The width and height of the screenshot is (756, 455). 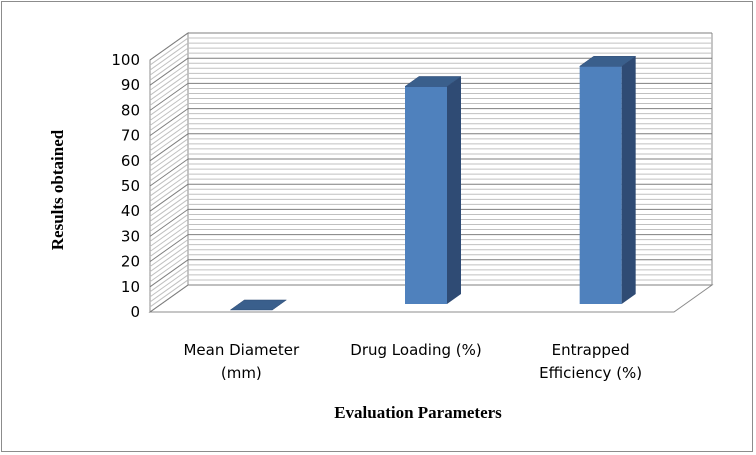 I want to click on x-tick-label: Entrapped Efficiency (%), so click(x=590, y=361).